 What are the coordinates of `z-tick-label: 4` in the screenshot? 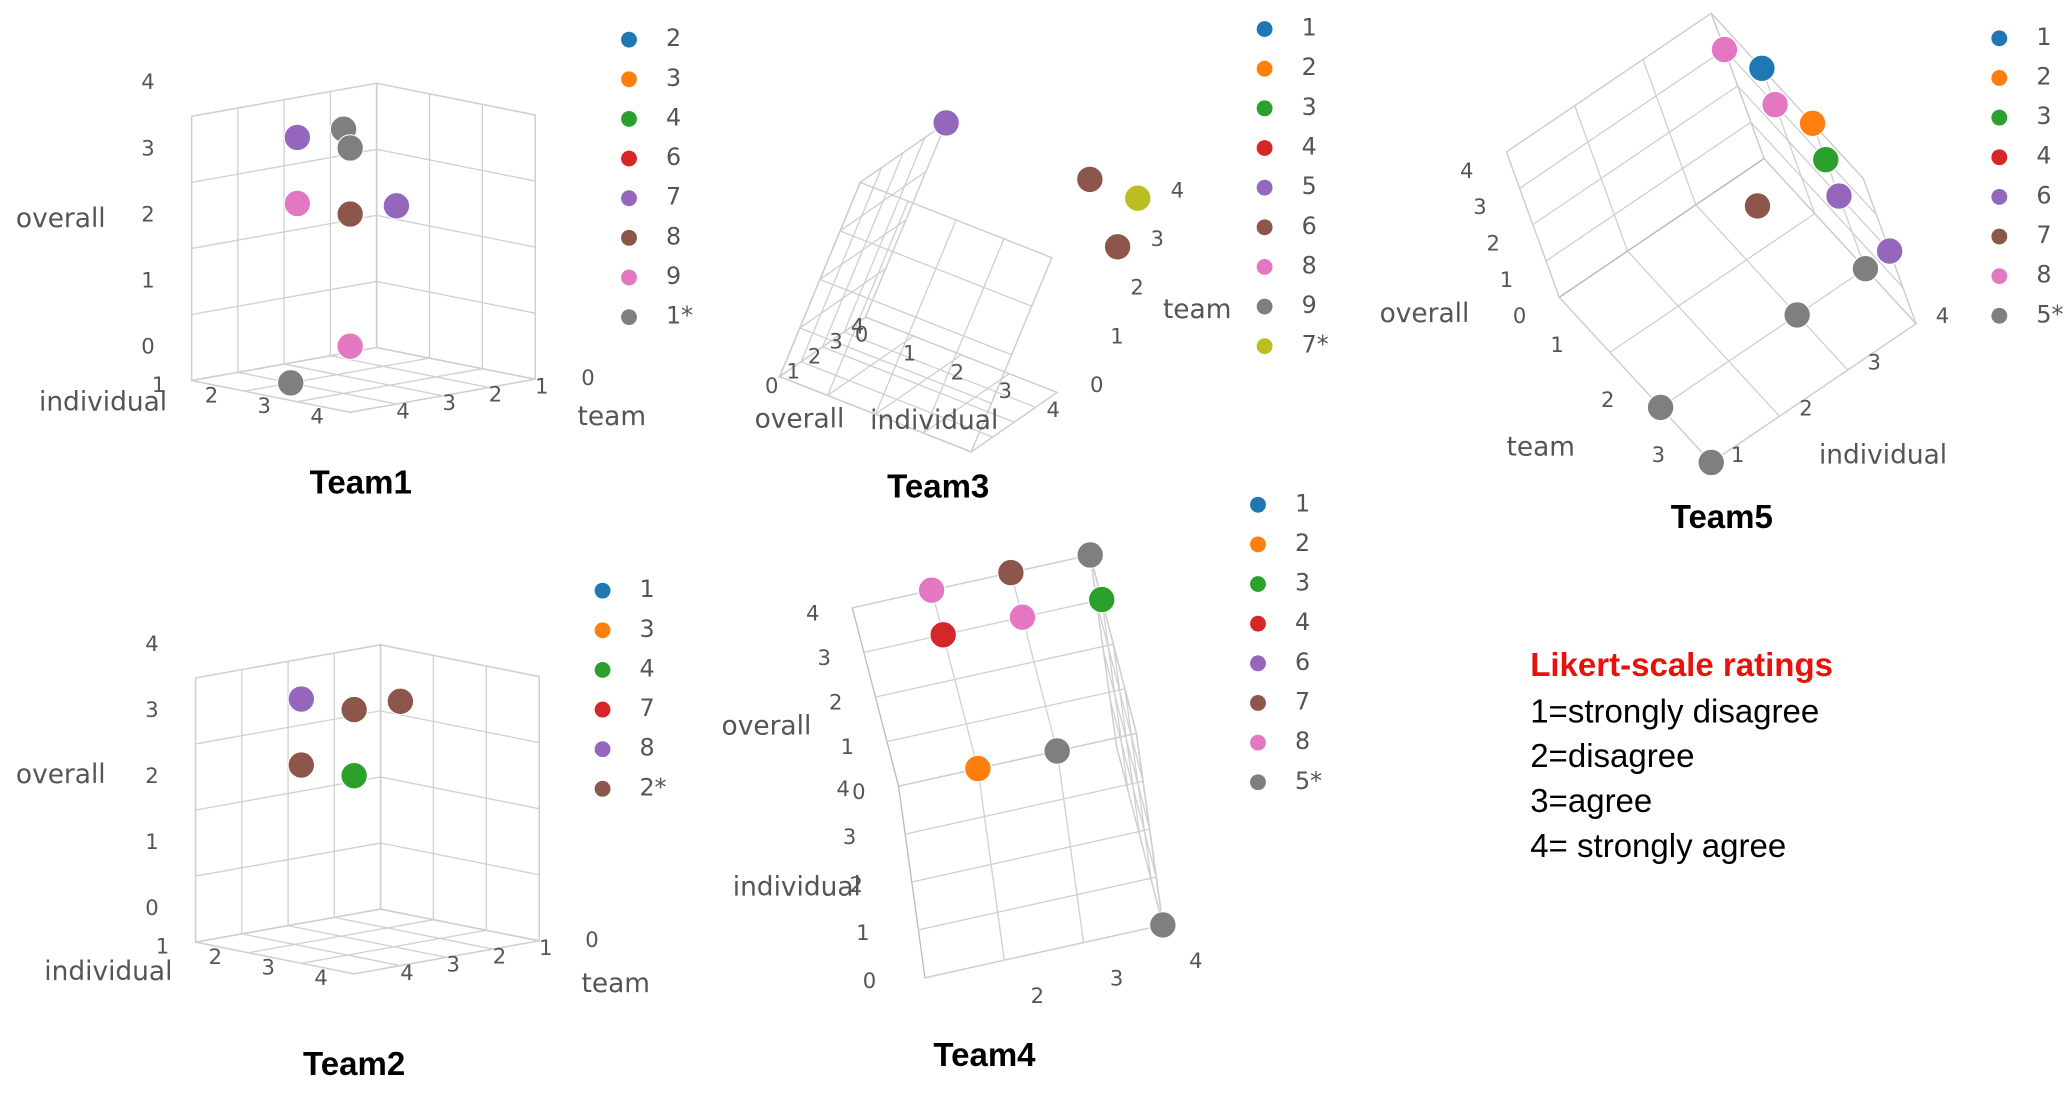 It's located at (857, 326).